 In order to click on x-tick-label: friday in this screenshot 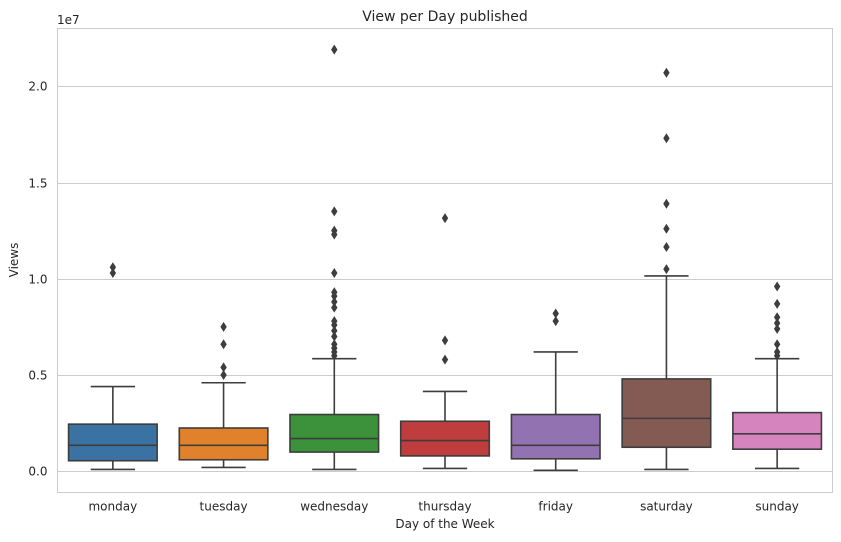, I will do `click(555, 507)`.